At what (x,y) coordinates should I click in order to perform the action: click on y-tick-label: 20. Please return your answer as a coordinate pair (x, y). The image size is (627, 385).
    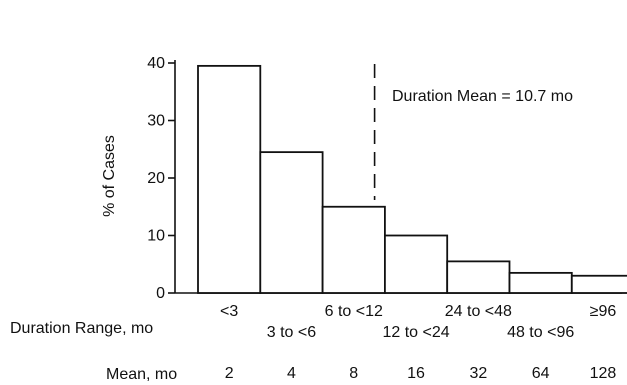
    Looking at the image, I should click on (156, 178).